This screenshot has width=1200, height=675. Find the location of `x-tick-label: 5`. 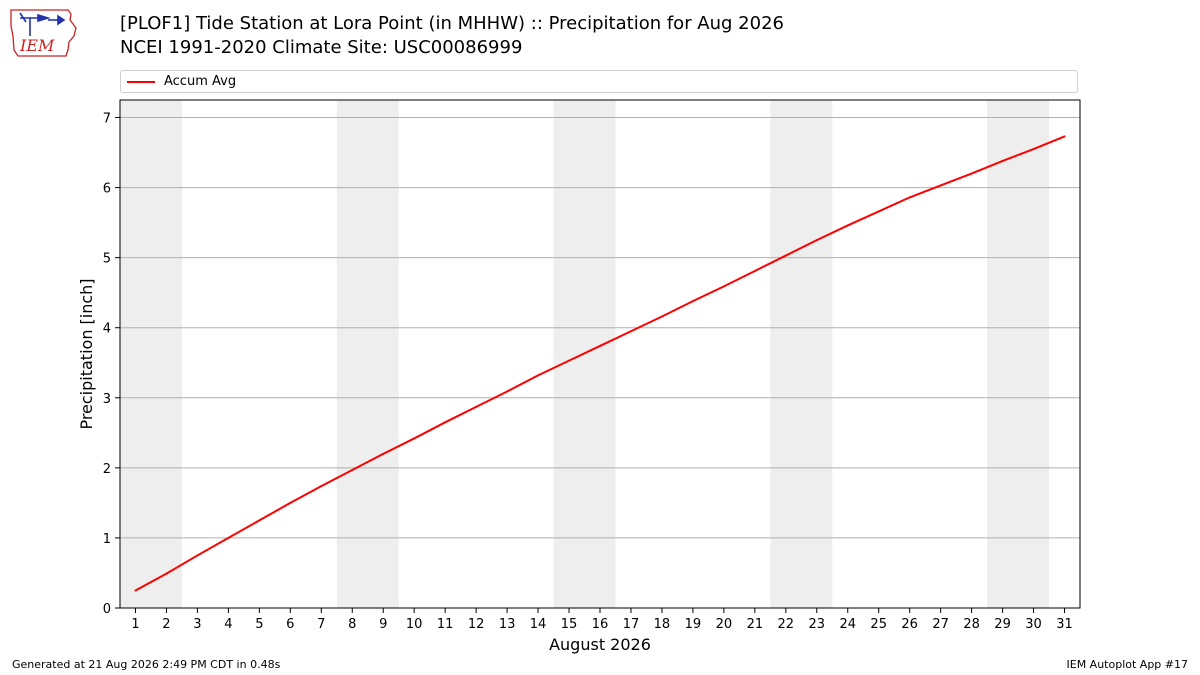

x-tick-label: 5 is located at coordinates (259, 624).